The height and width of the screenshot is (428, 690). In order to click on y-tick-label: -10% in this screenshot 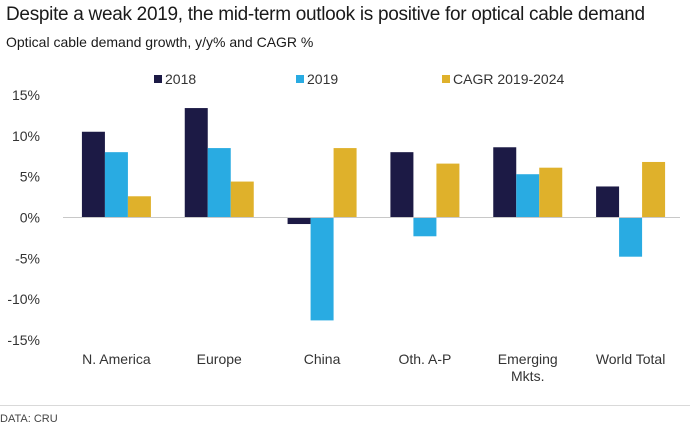, I will do `click(23, 299)`.